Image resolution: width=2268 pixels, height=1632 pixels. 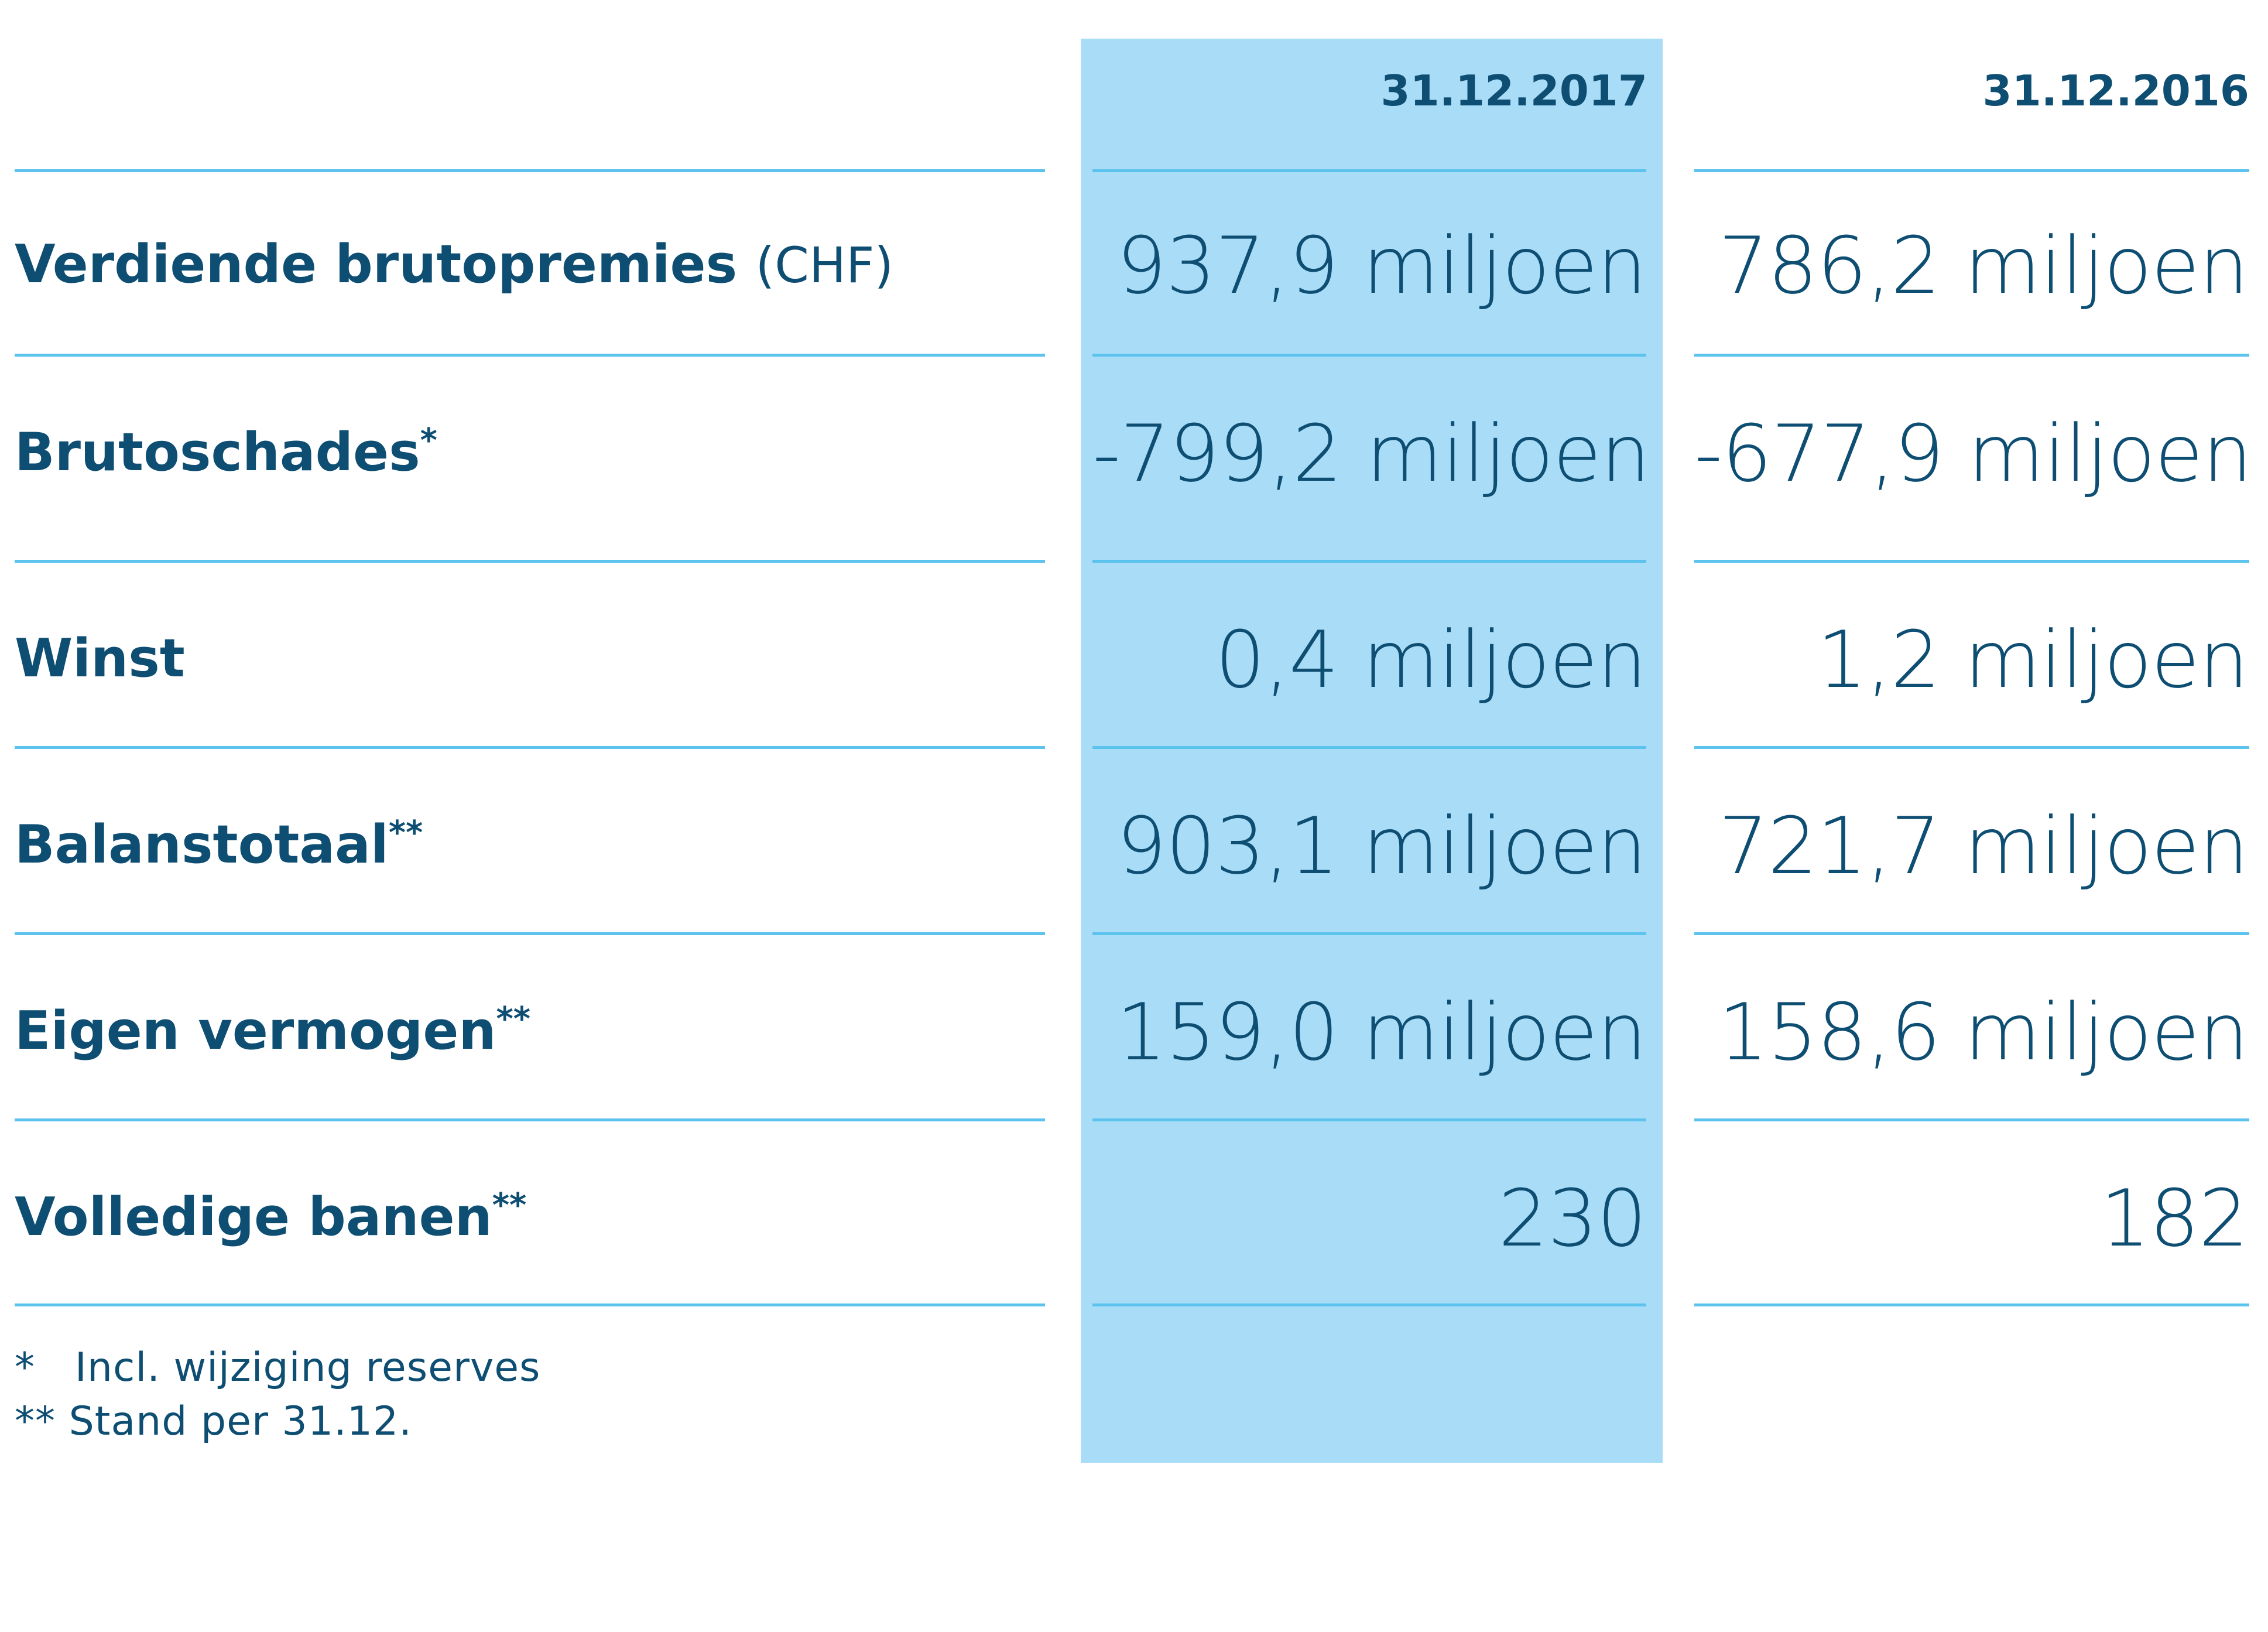 I want to click on value-2017-gross-claims: -799,2 miljoen, so click(x=1371, y=453).